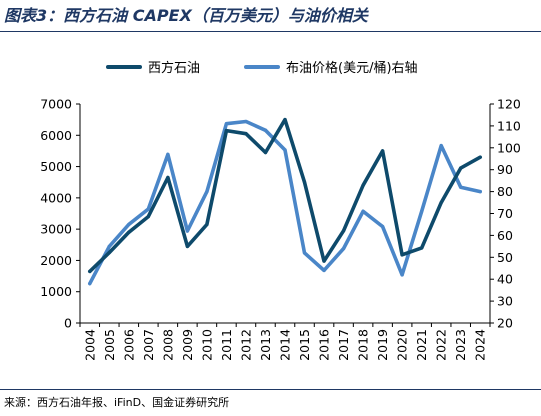  I want to click on y-left-tick-label: 6000, so click(56, 135).